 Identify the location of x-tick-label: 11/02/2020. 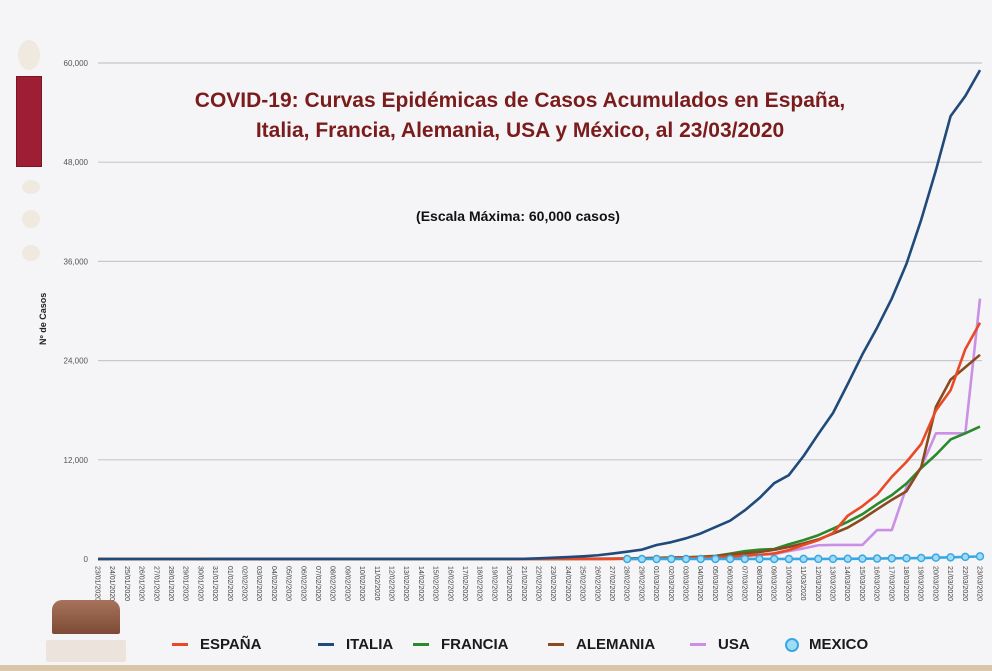
(376, 583).